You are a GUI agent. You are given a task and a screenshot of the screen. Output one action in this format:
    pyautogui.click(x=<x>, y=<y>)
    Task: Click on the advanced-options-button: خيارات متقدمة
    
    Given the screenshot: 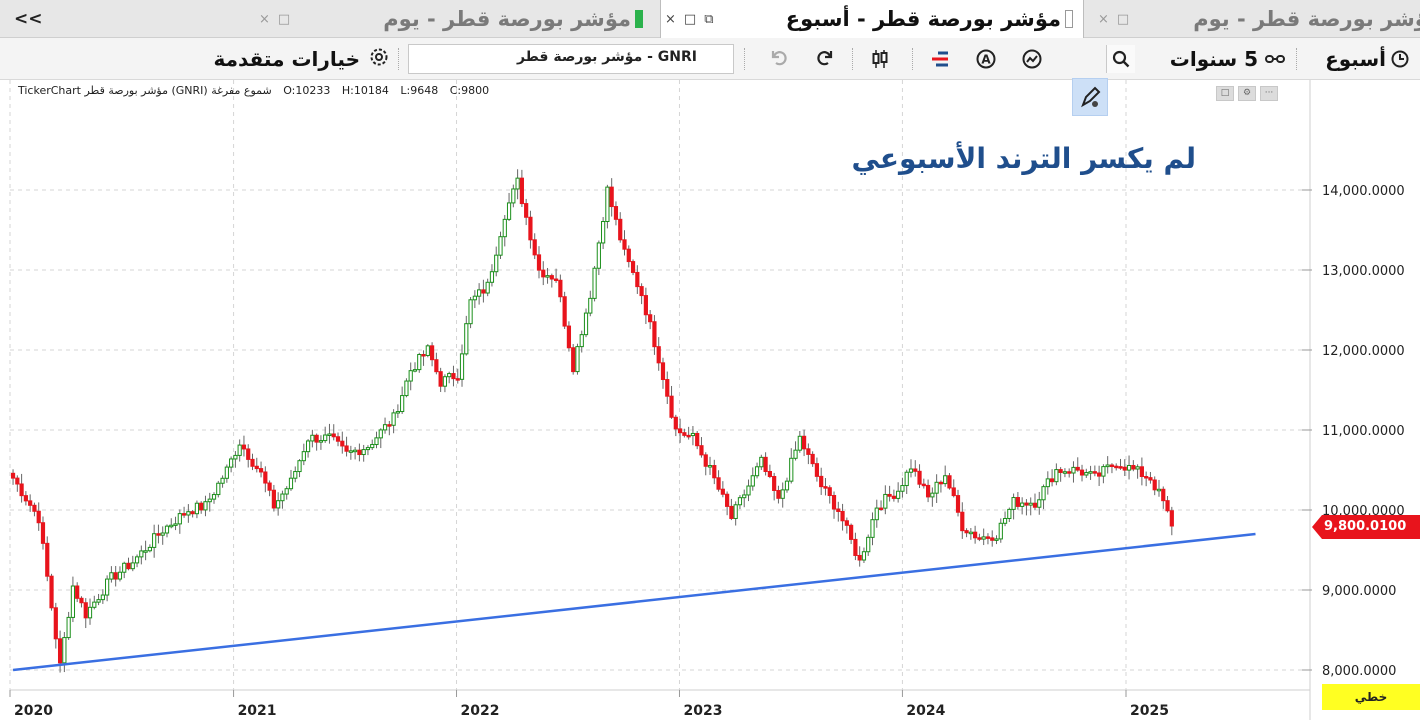 What is the action you would take?
    pyautogui.click(x=290, y=59)
    